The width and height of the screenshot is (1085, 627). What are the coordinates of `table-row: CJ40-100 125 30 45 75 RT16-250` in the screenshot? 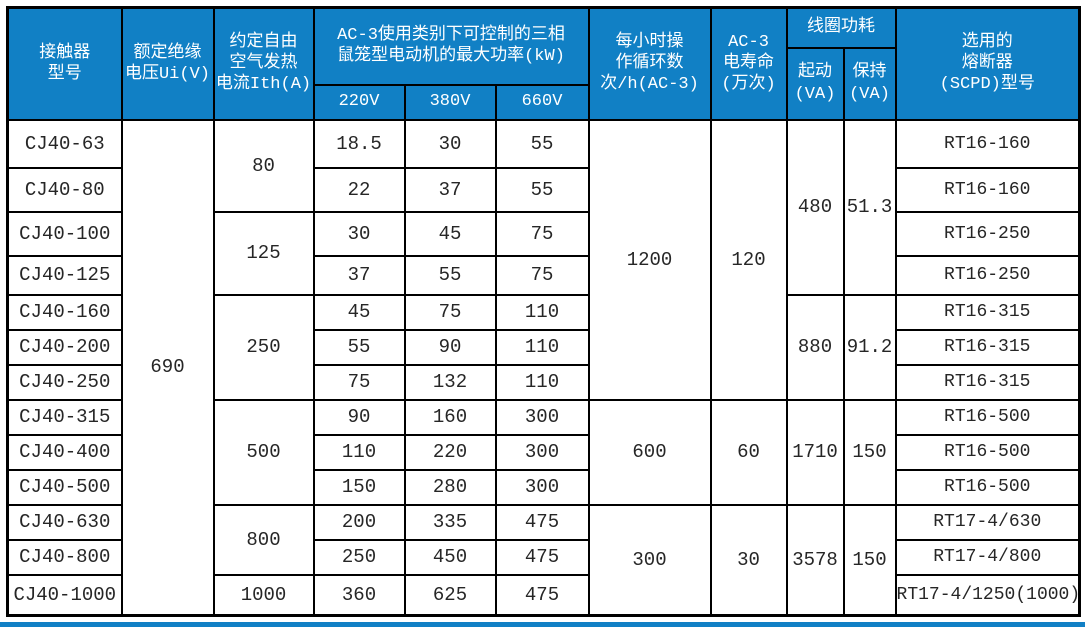 It's located at (543, 253).